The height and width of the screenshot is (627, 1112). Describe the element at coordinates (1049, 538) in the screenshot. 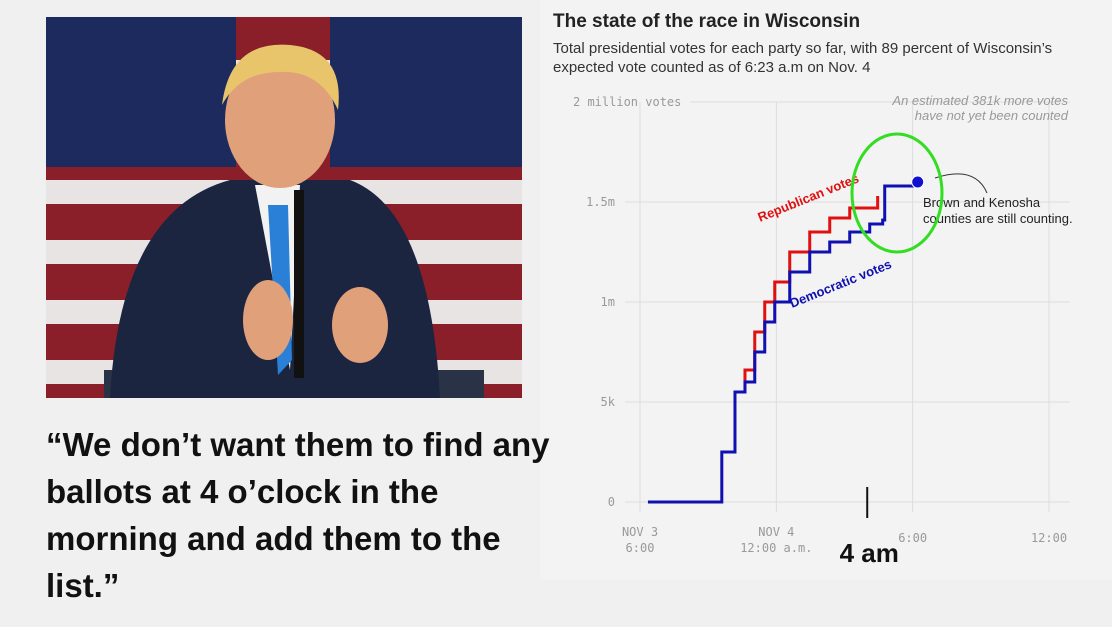

I see `x-tick-label: 12:00` at that location.